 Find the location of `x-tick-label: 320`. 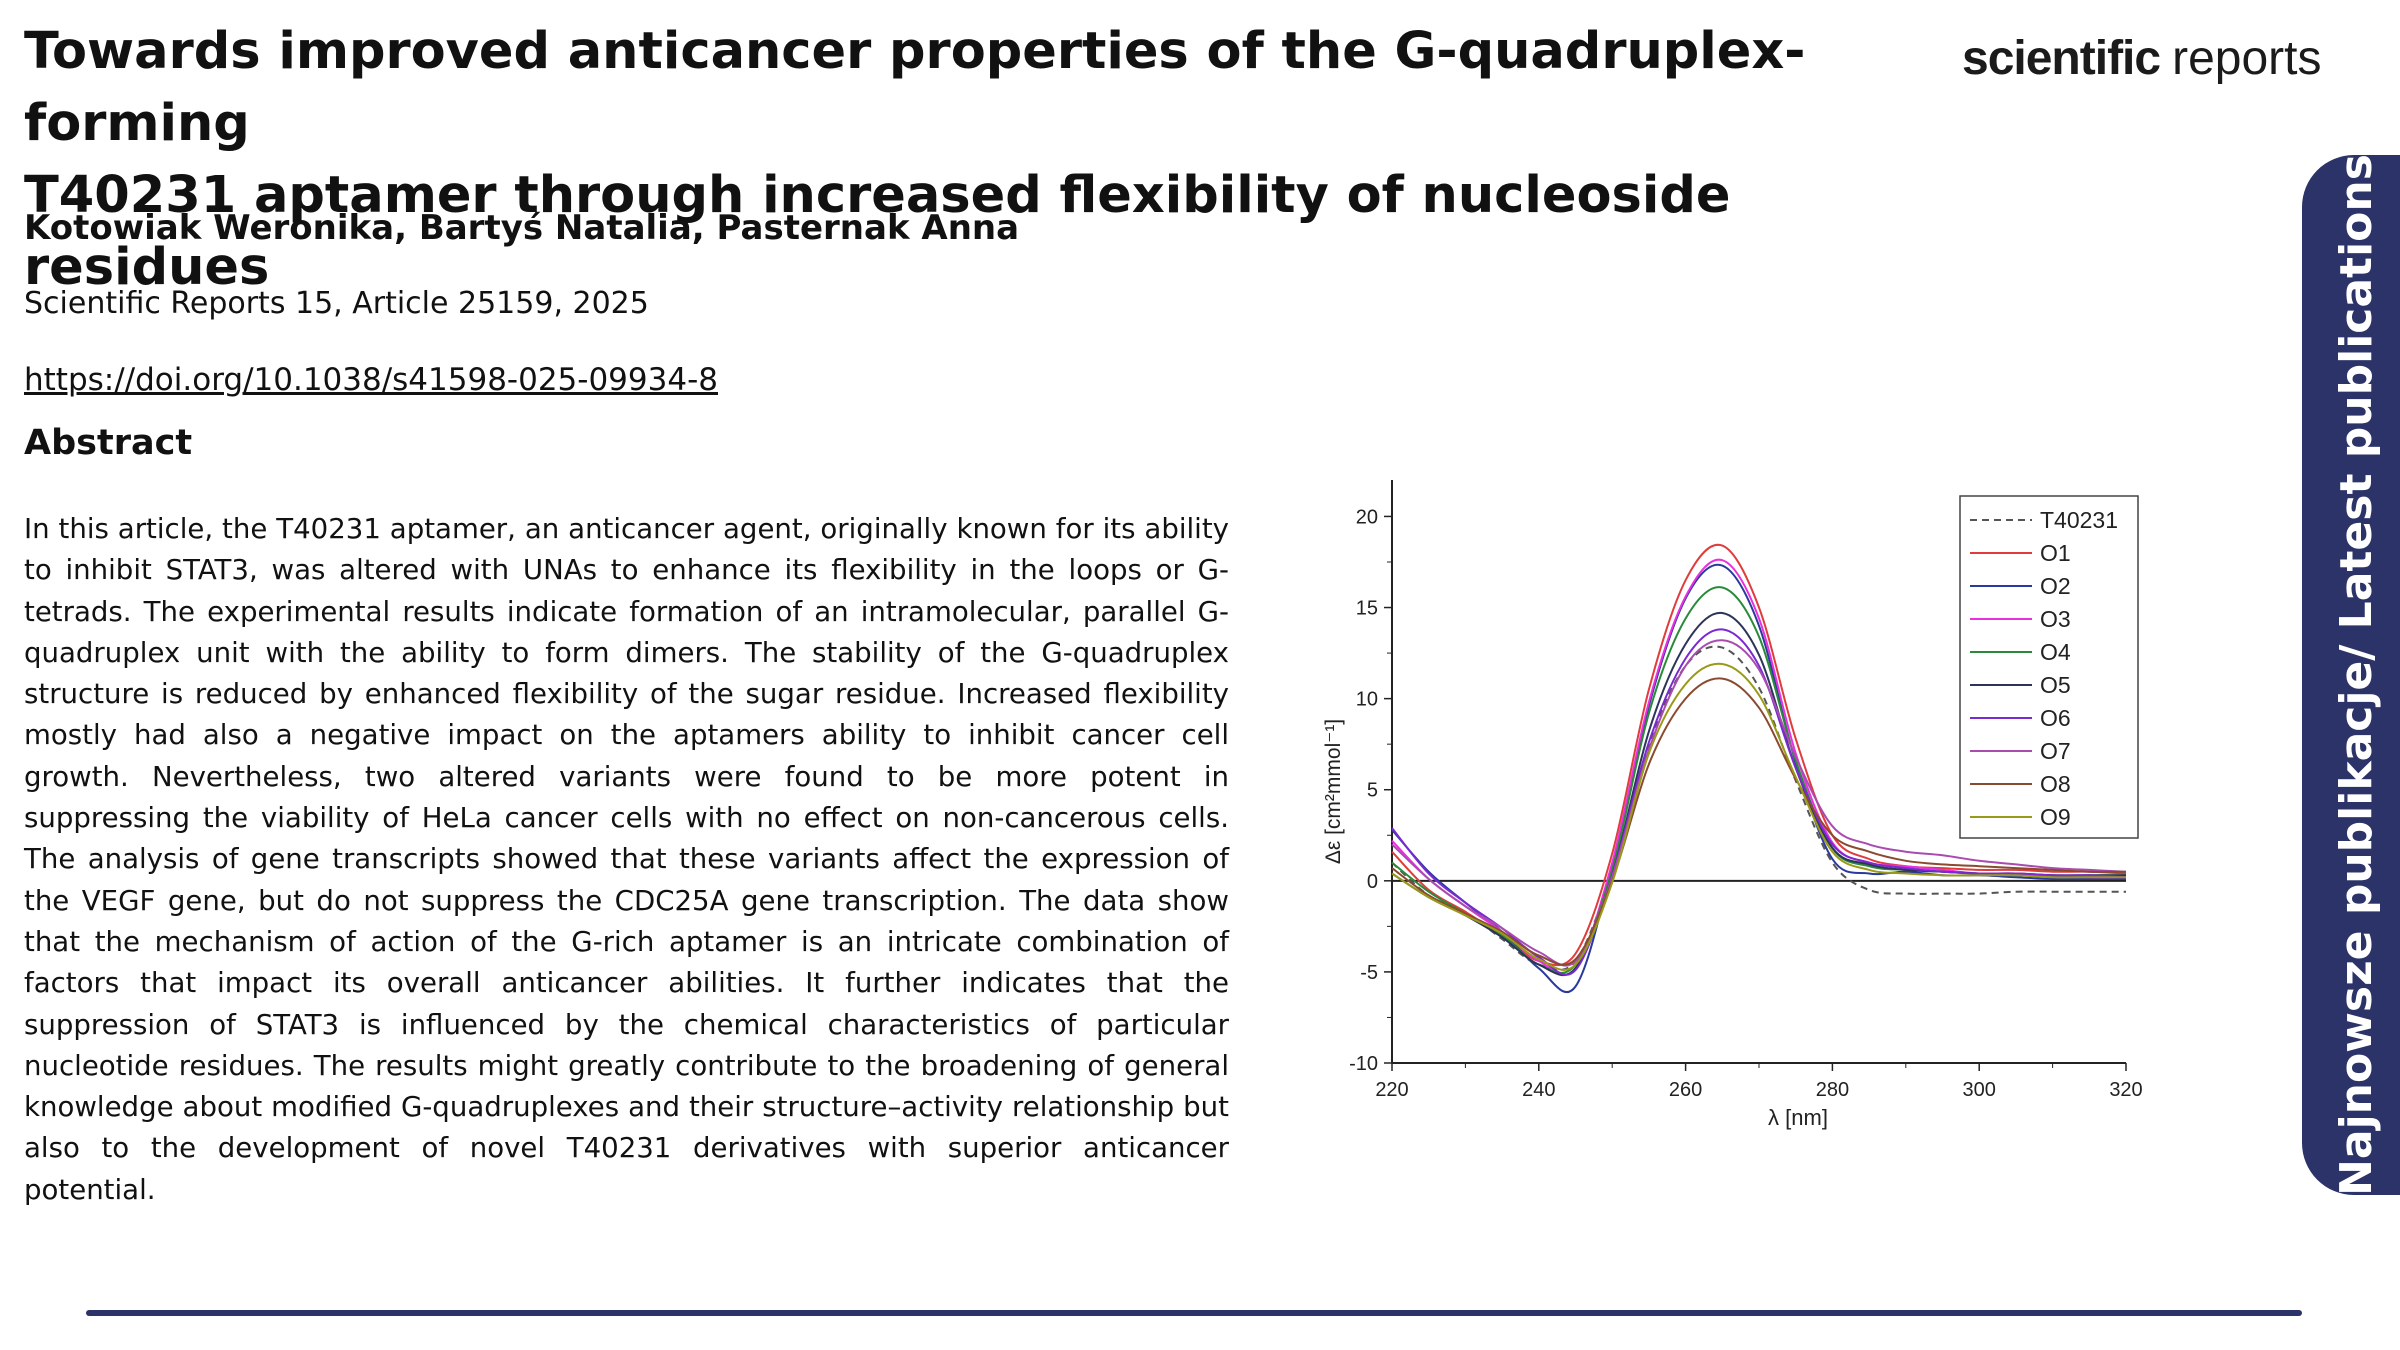

x-tick-label: 320 is located at coordinates (2125, 1090).